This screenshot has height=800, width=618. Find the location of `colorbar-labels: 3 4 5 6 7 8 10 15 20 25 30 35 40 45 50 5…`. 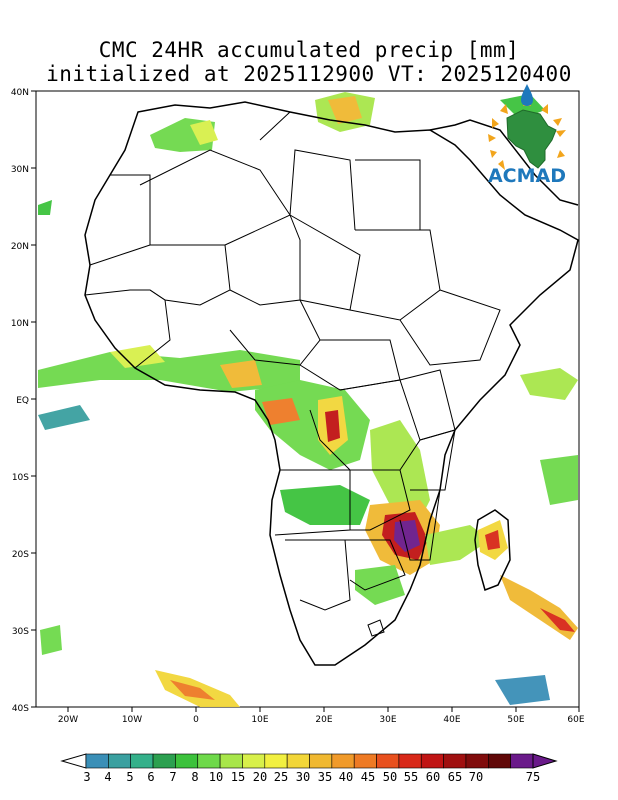

colorbar-labels: 3 4 5 6 7 8 10 15 20 25 30 35 40 45 50 5… is located at coordinates (311, 777).